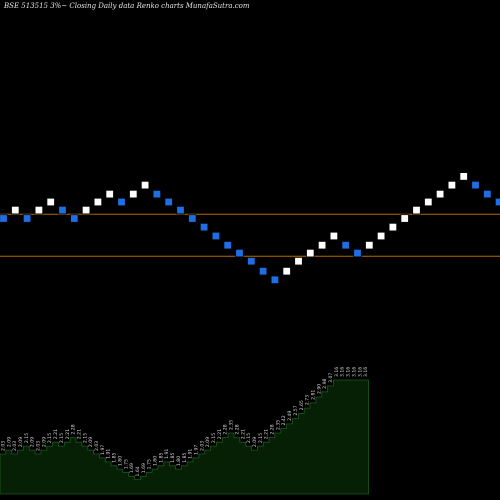 The width and height of the screenshot is (500, 500). Describe the element at coordinates (314, 395) in the screenshot. I see `price-data-label: 2.81` at that location.